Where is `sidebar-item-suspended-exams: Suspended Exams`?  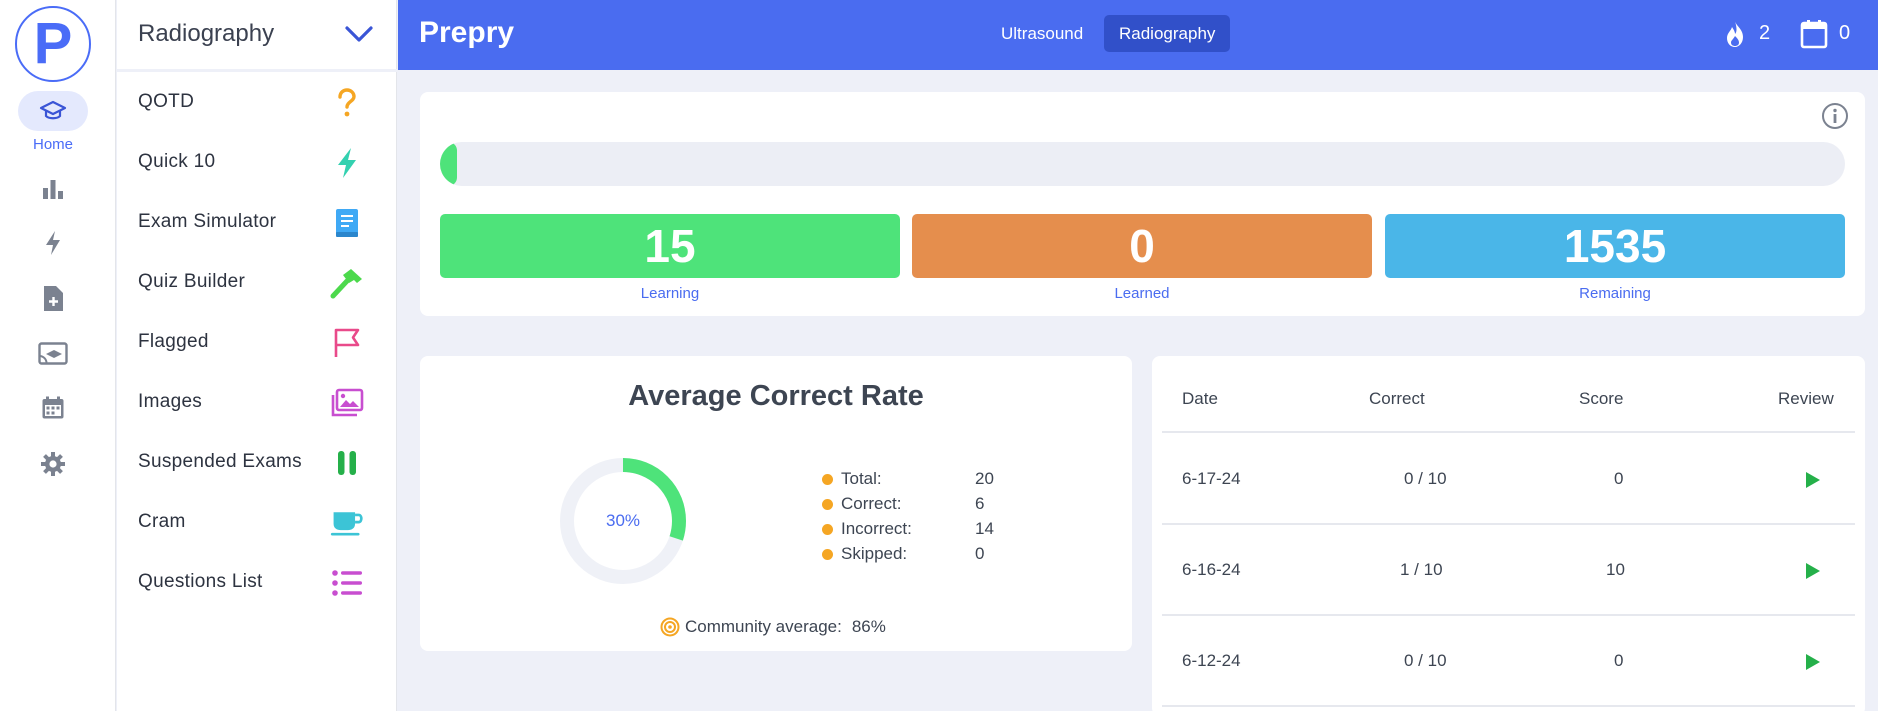
sidebar-item-suspended-exams: Suspended Exams is located at coordinates (257, 463).